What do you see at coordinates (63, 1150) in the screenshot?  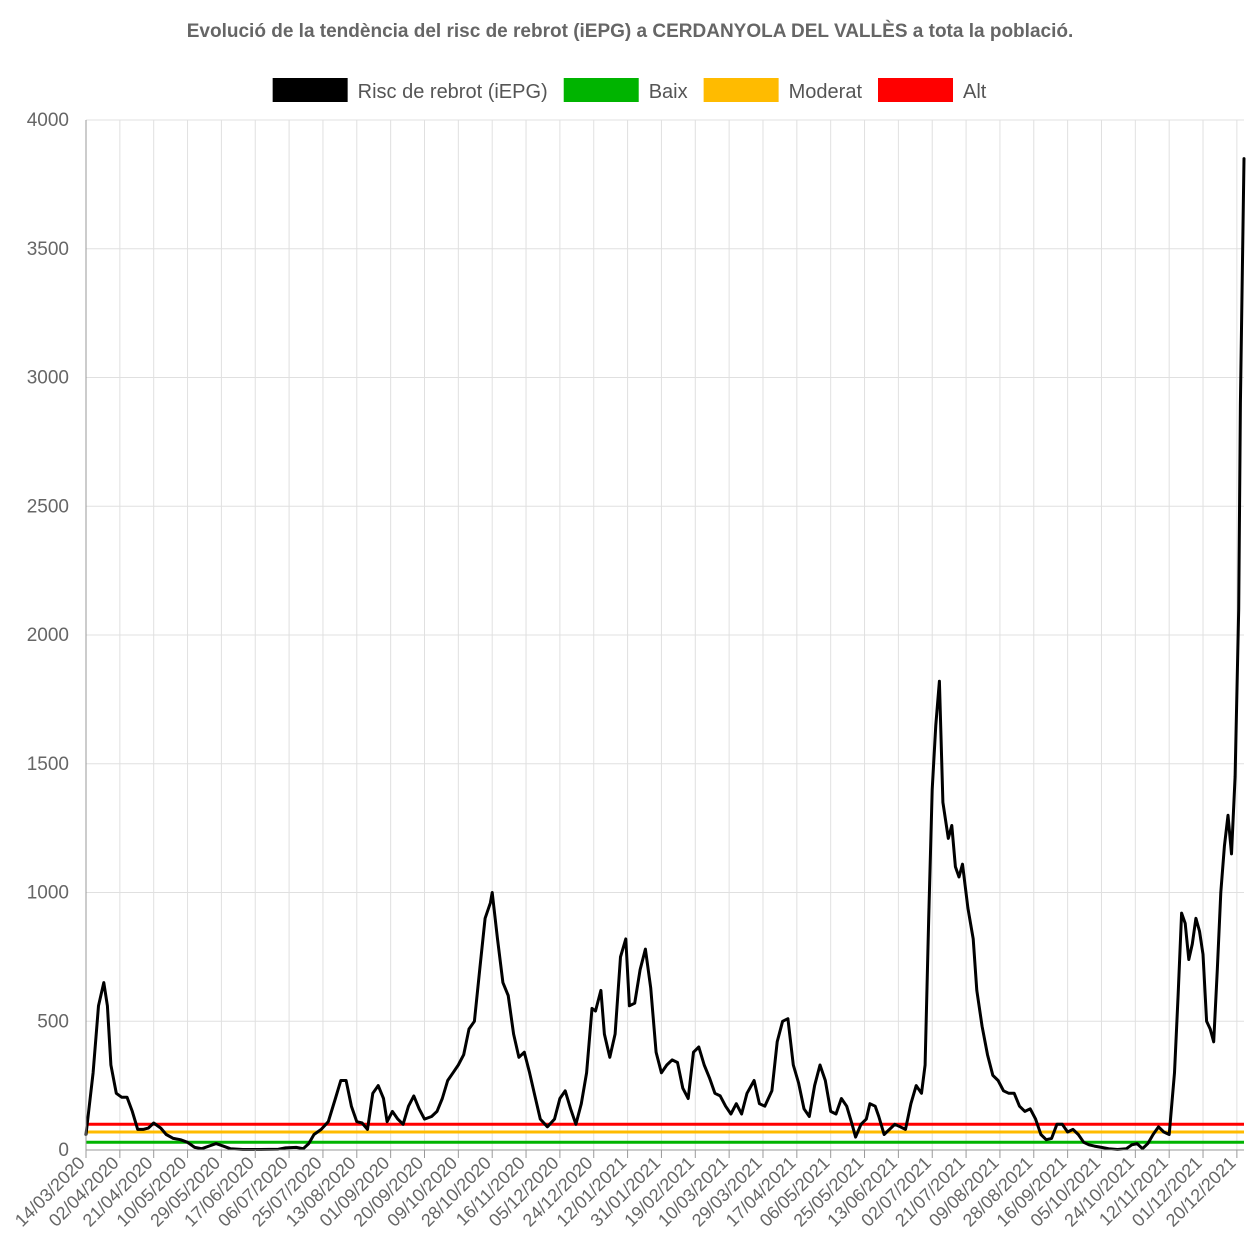 I see `y-tick-label: 0` at bounding box center [63, 1150].